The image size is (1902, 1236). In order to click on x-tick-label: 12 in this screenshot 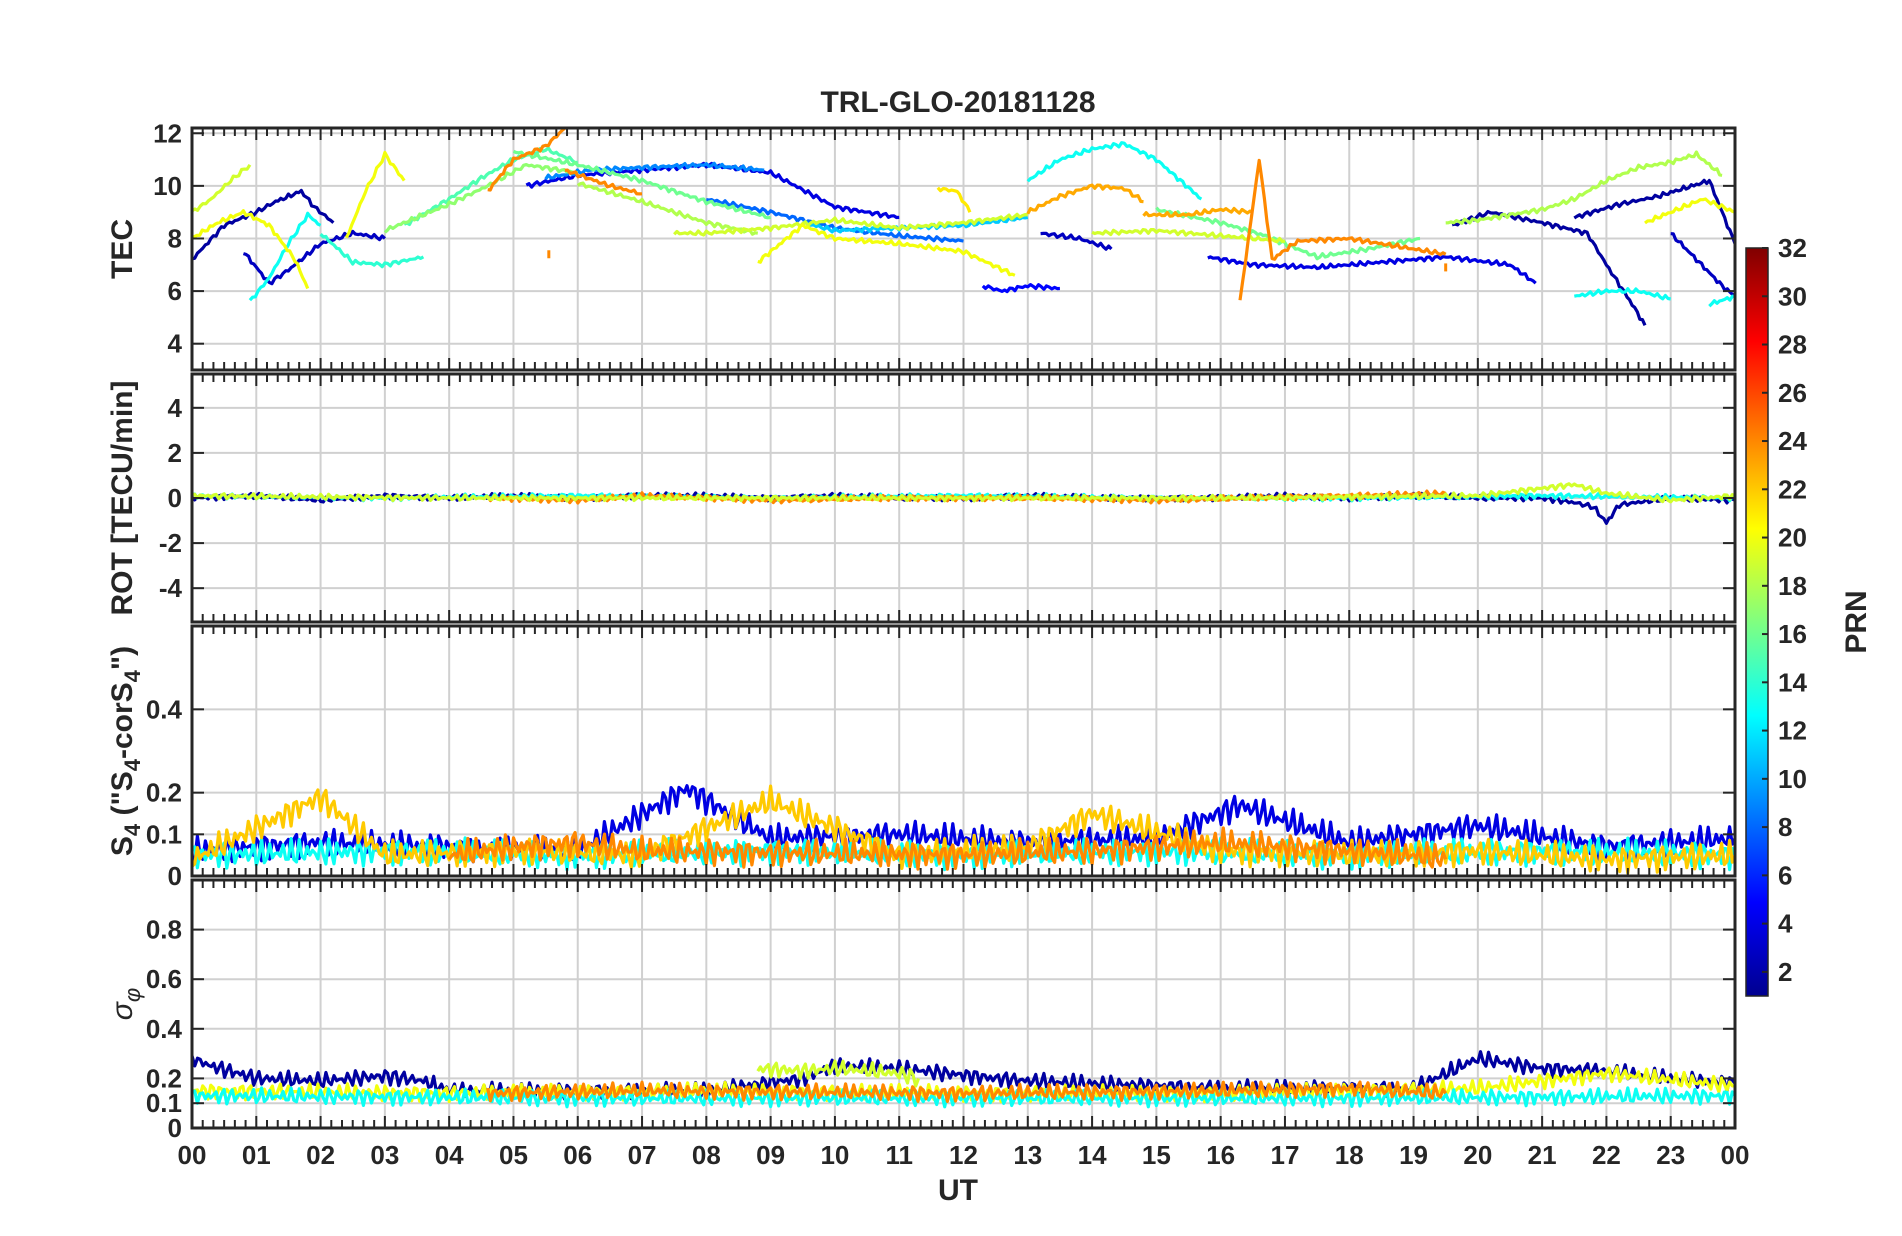, I will do `click(963, 1155)`.